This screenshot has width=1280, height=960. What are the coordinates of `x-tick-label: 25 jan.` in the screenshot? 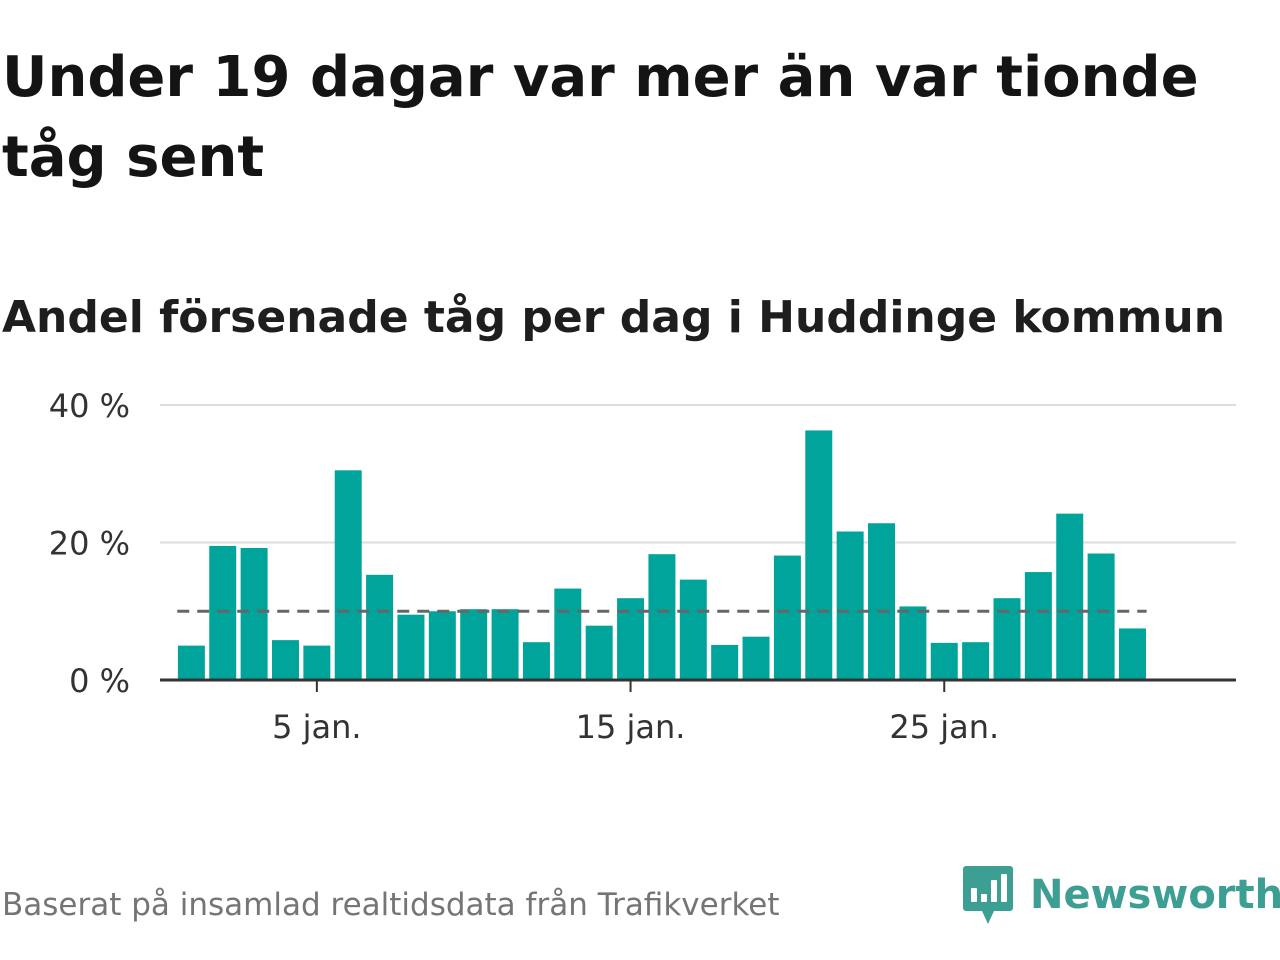 It's located at (944, 727).